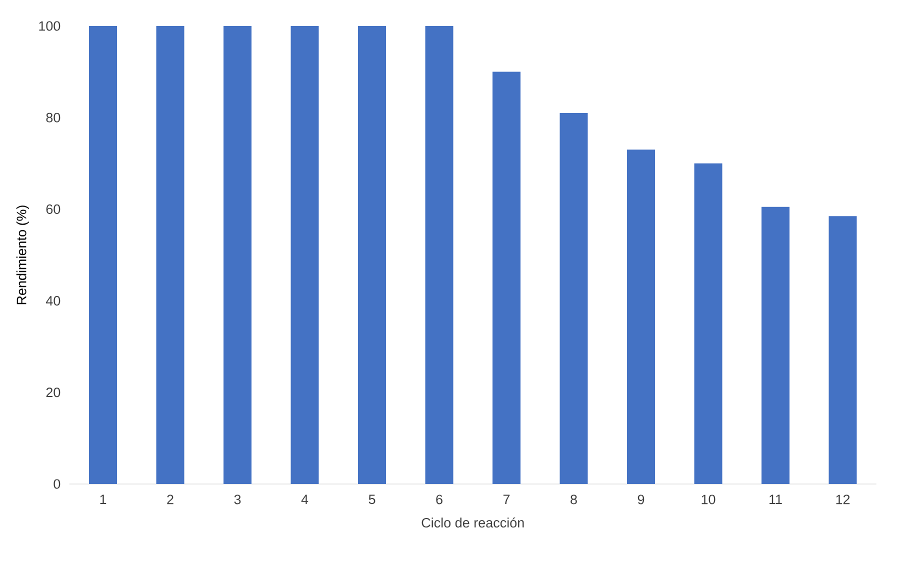  Describe the element at coordinates (573, 499) in the screenshot. I see `x-tick-label: 8` at that location.